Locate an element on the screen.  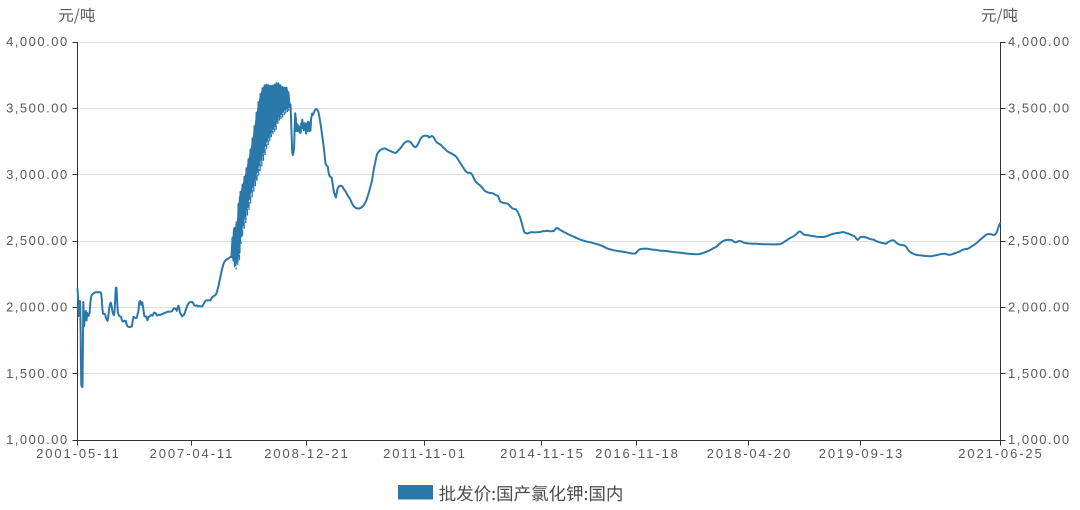
svg-text: 2019-09-13 is located at coordinates (862, 453).